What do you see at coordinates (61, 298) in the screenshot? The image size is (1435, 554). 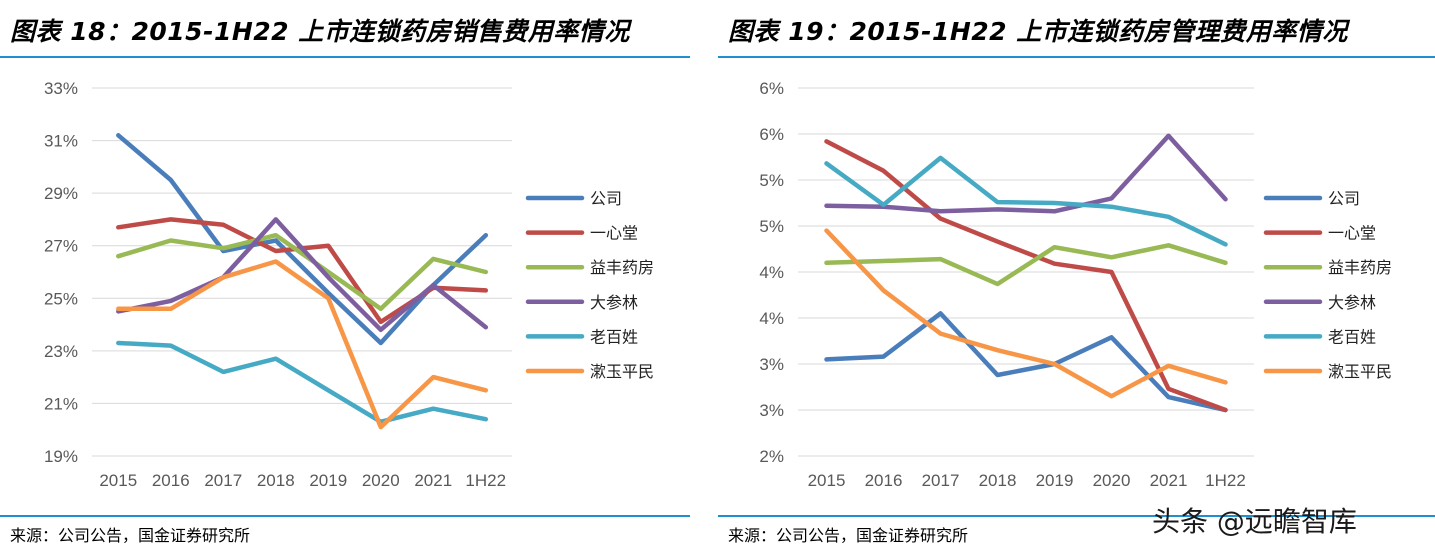 I see `y-tick-label: 25%` at bounding box center [61, 298].